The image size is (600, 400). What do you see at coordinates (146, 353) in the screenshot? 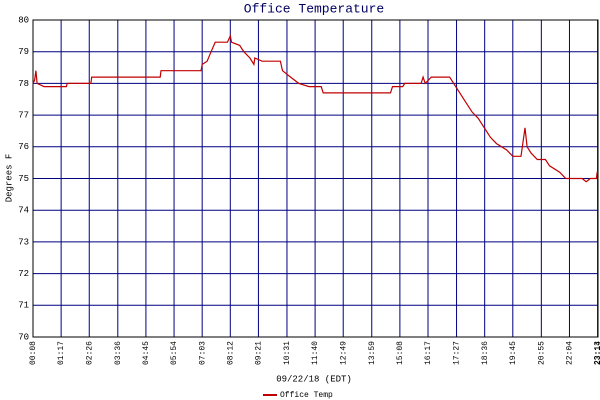
I see `x-tick-label: 04:45` at bounding box center [146, 353].